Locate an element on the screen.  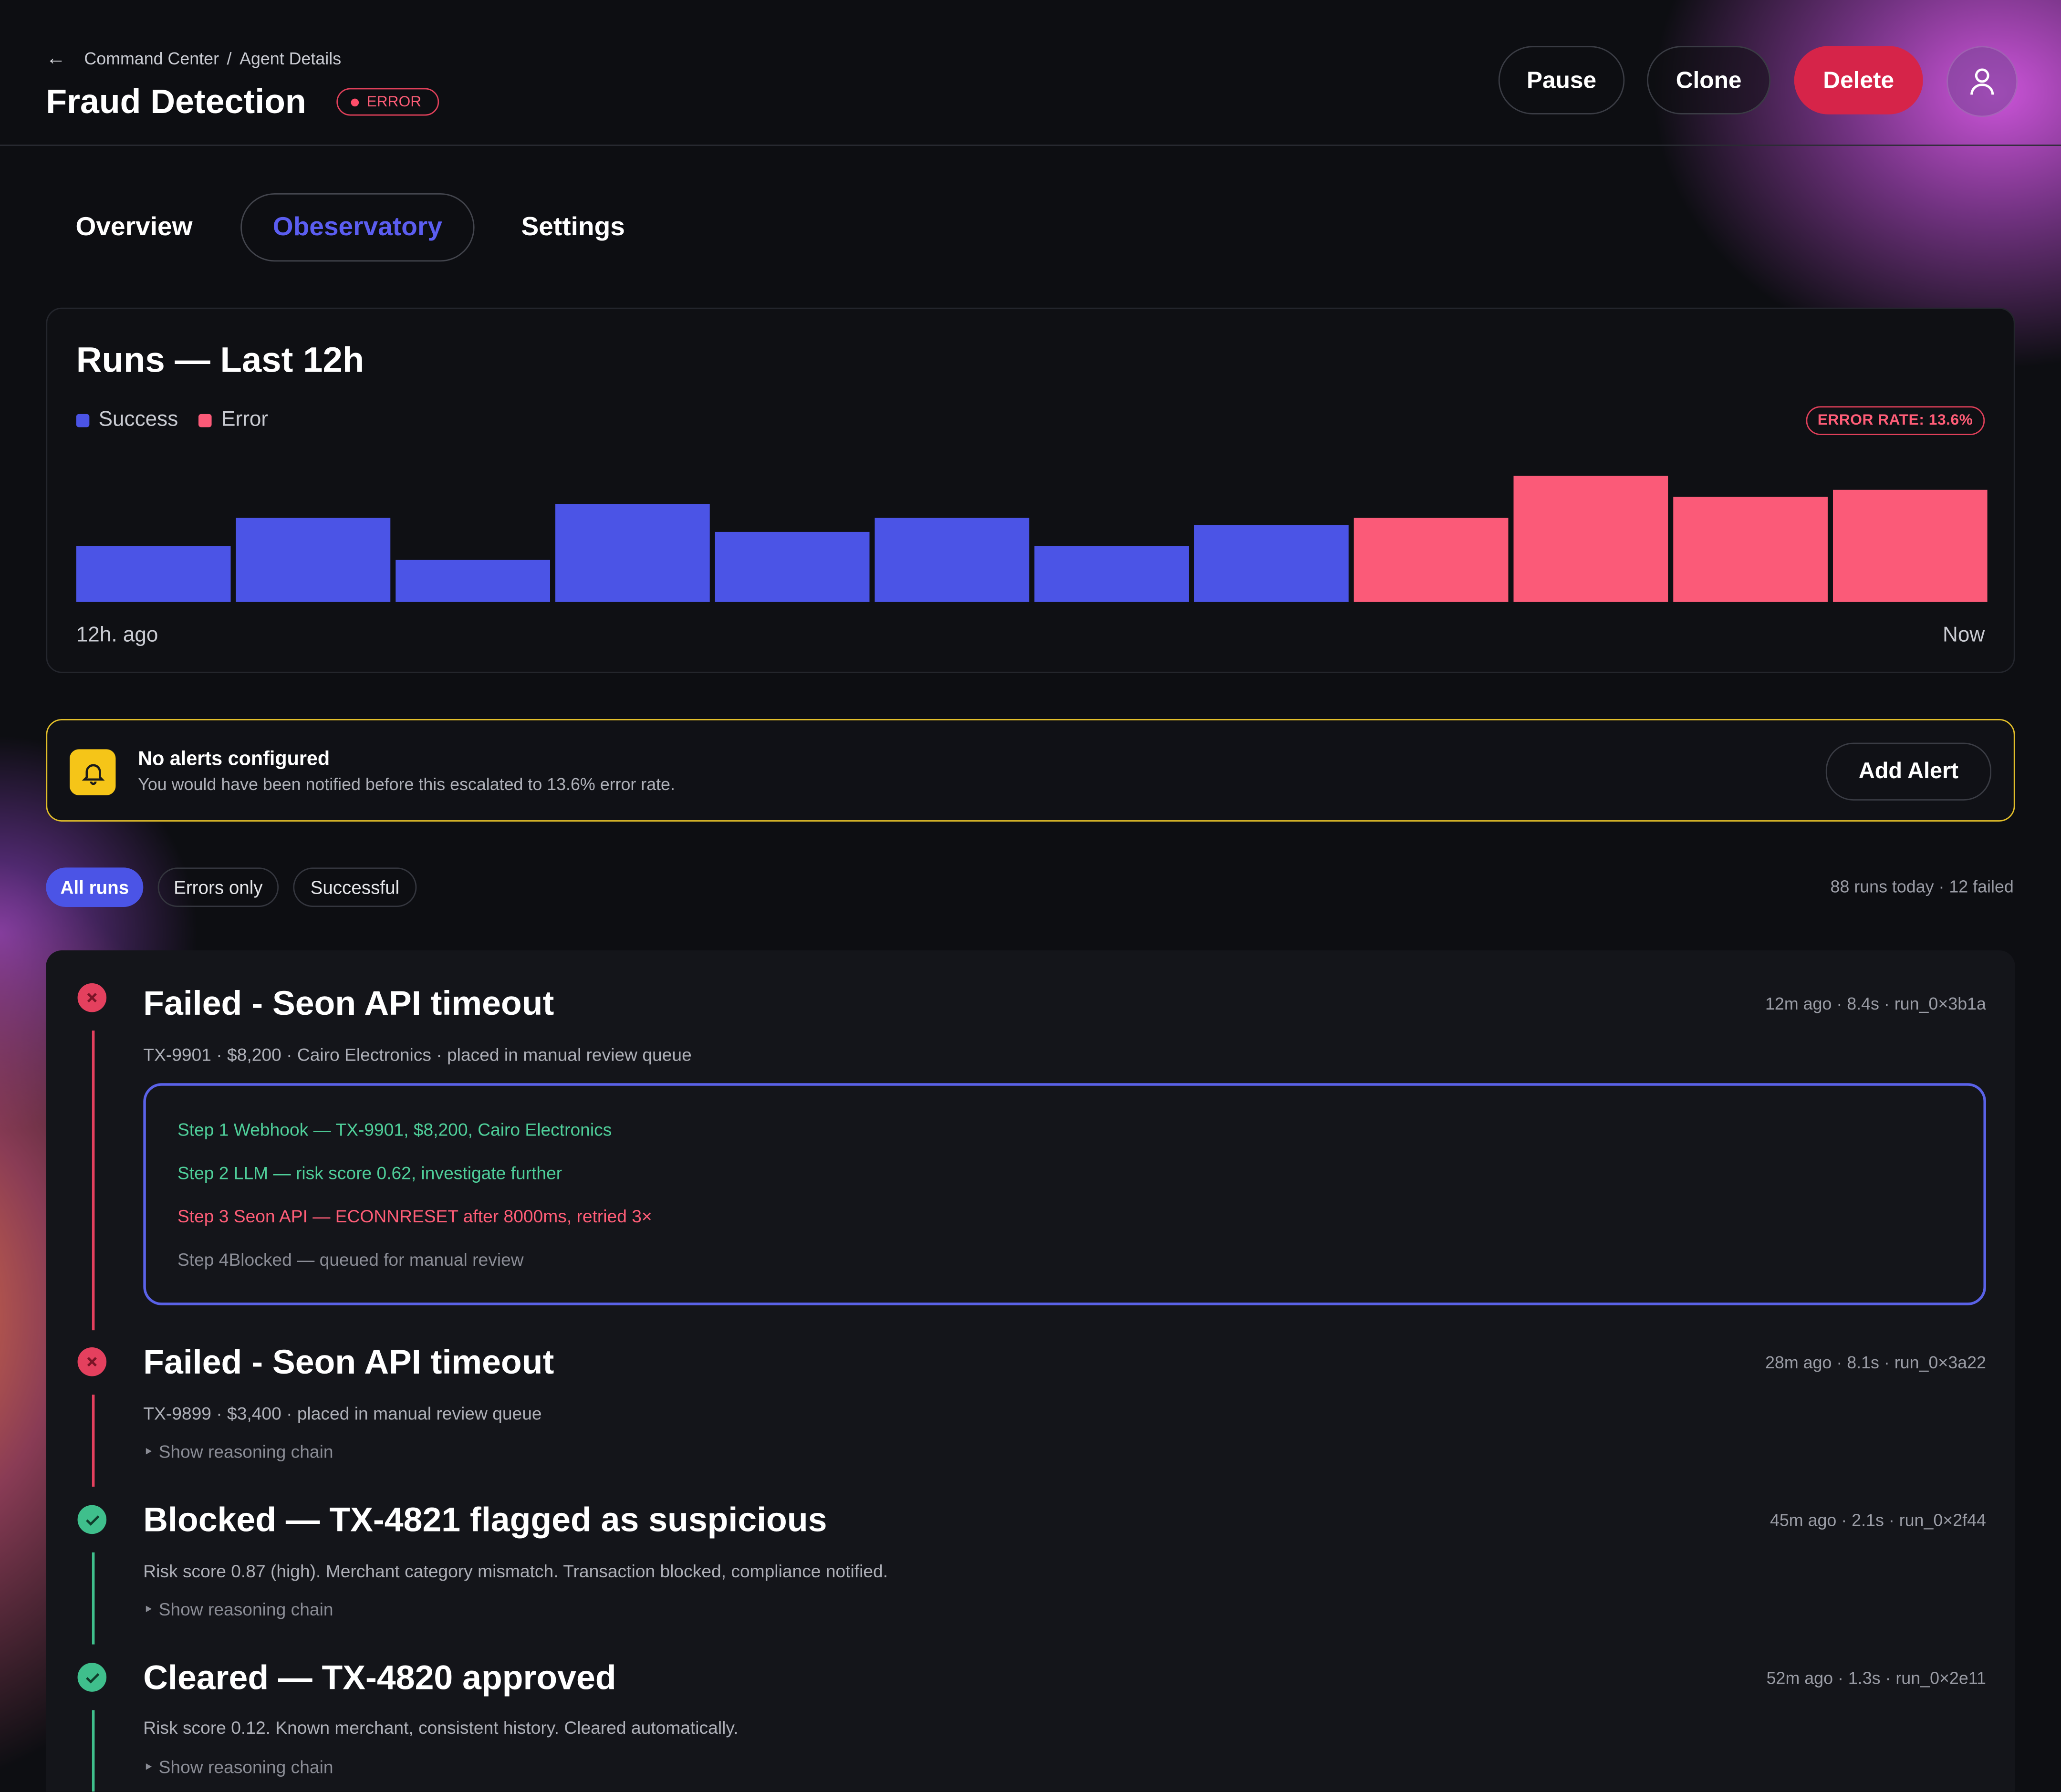
bell-icon is located at coordinates (93, 772).